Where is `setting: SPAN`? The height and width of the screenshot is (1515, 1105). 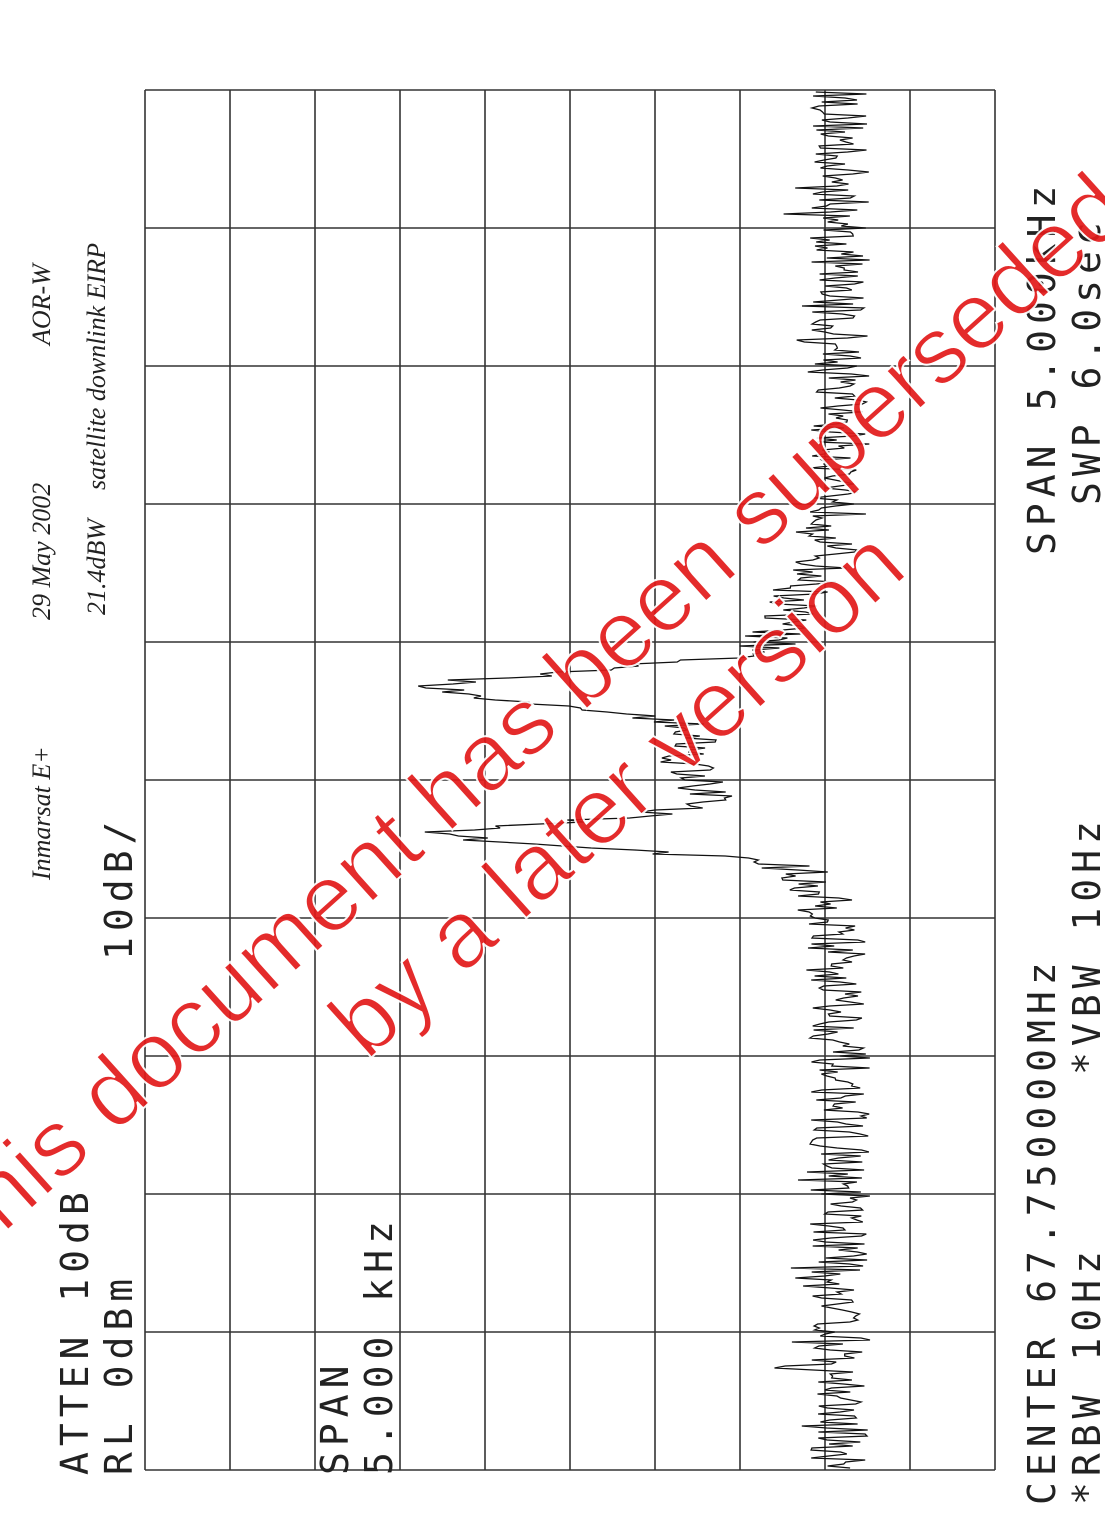
setting: SPAN is located at coordinates (335, 1417).